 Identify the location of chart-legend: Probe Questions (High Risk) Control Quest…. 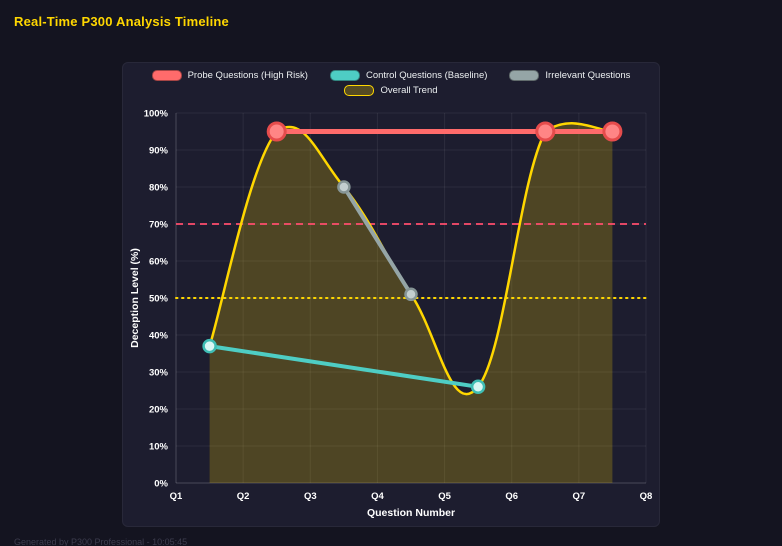
(391, 83).